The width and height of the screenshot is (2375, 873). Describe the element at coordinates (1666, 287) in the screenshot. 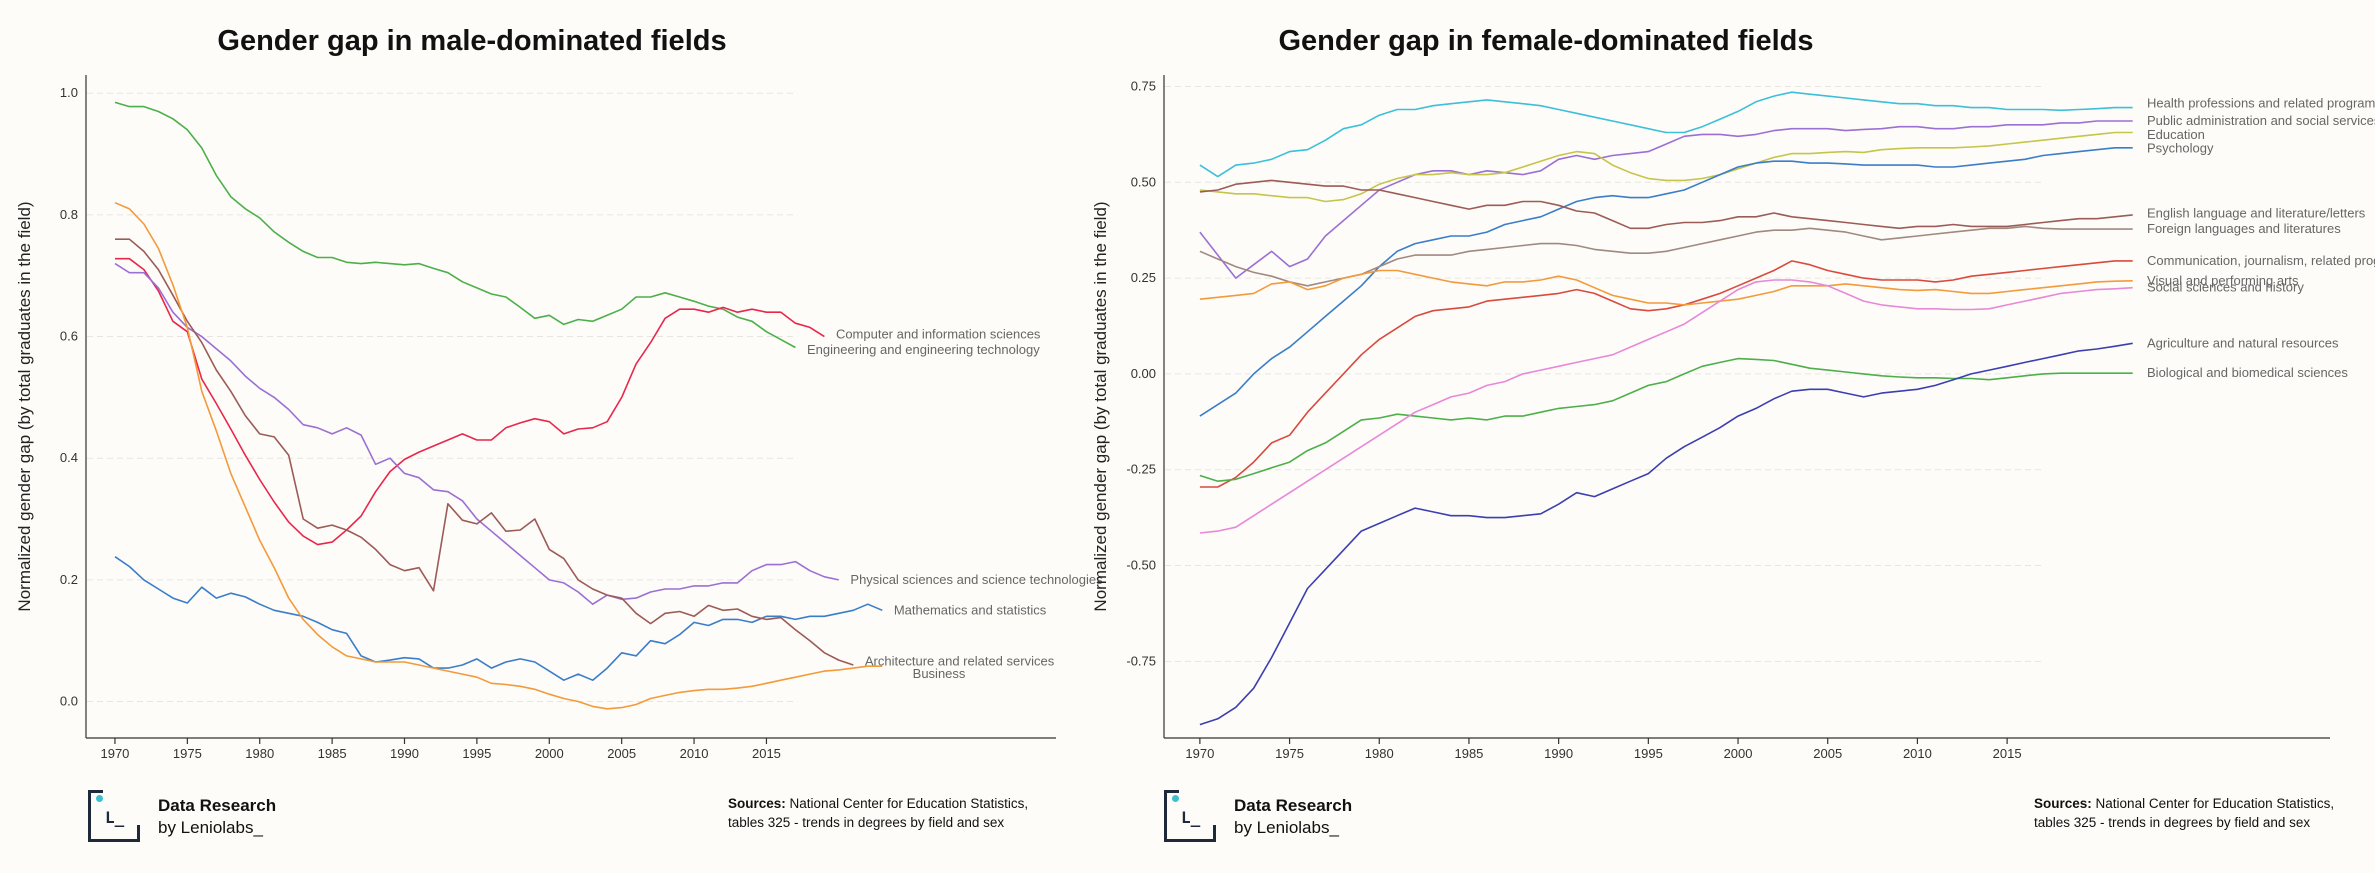

I see `series-line-visual-and-performing-arts` at that location.